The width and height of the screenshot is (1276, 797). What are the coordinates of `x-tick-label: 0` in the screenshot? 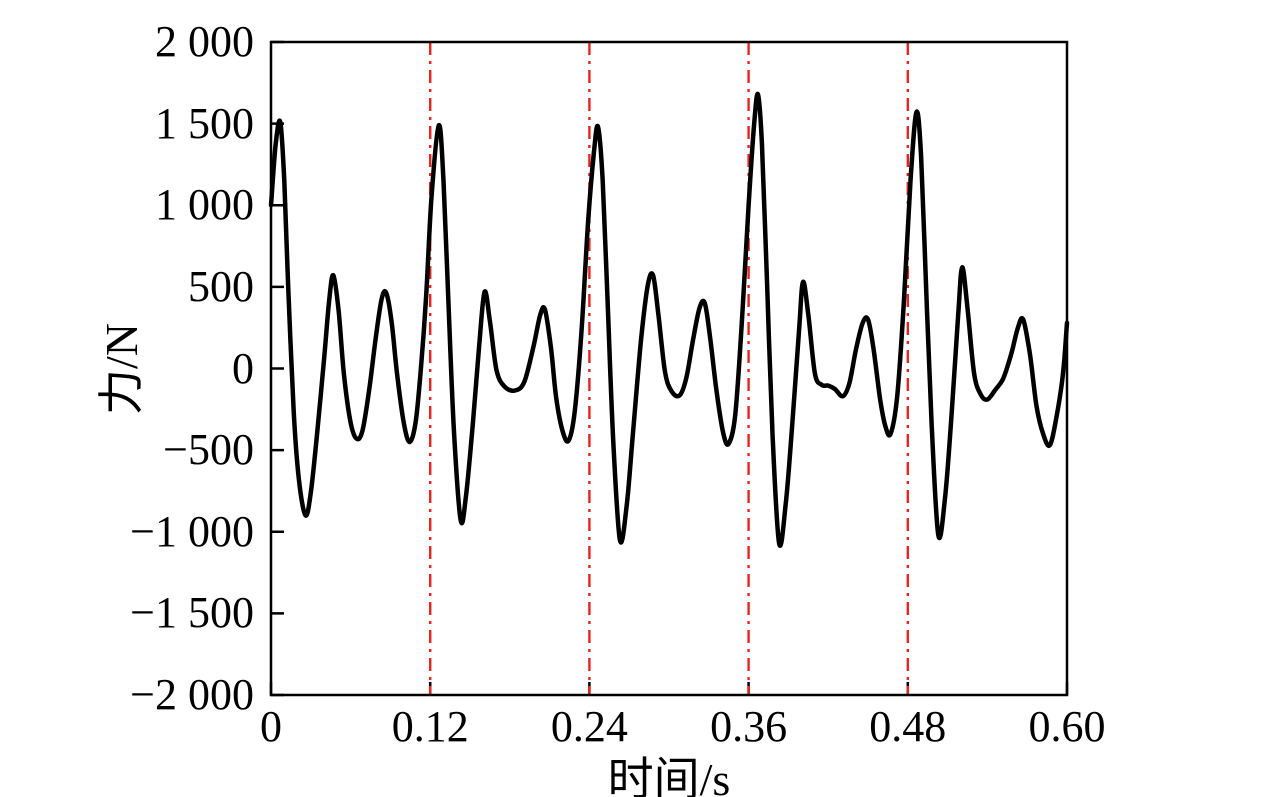 It's located at (271, 726).